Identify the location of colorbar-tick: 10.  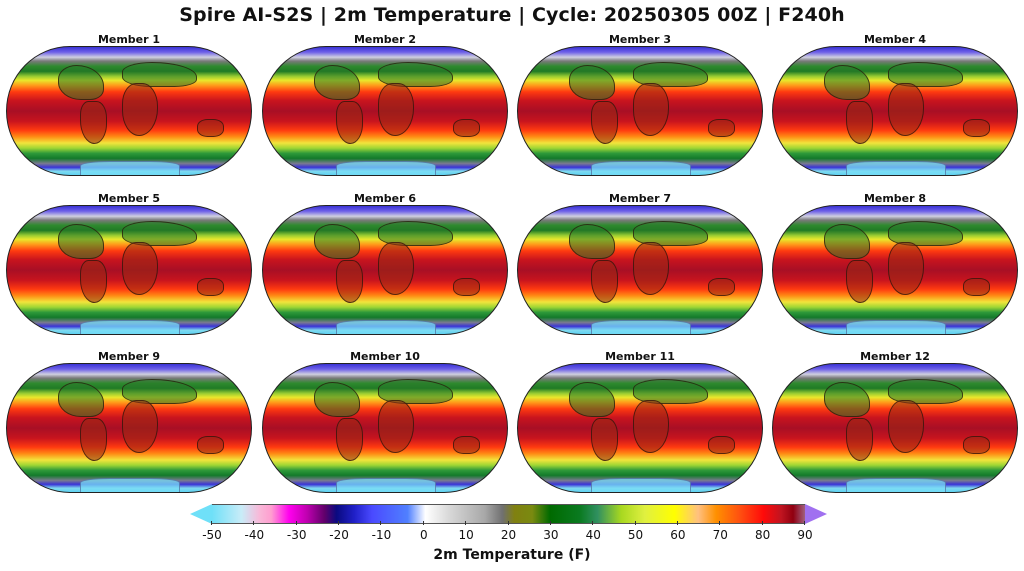
(466, 531).